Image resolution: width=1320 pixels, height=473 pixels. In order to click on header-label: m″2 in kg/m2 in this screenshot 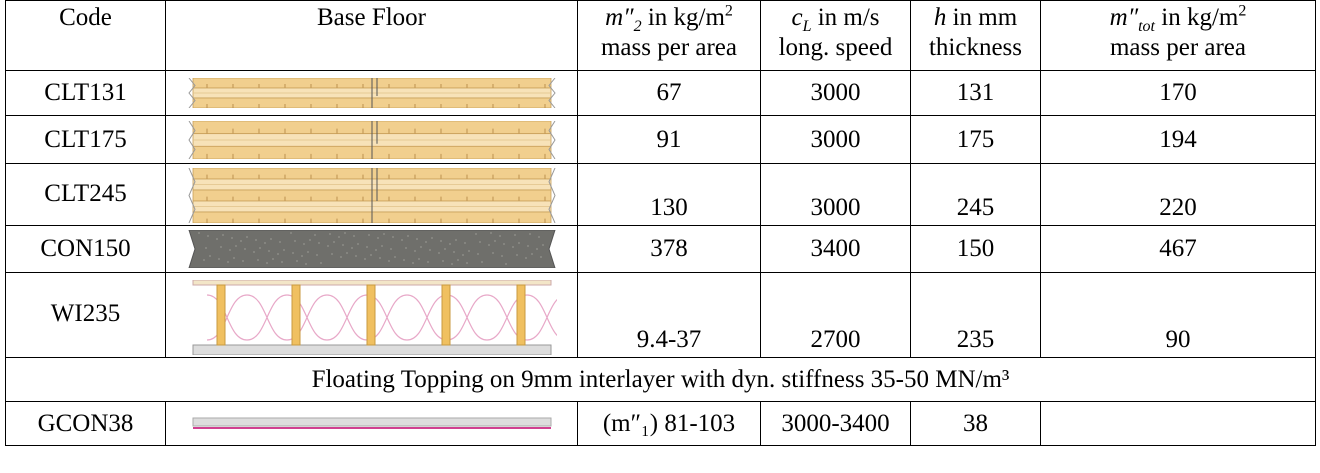, I will do `click(669, 18)`.